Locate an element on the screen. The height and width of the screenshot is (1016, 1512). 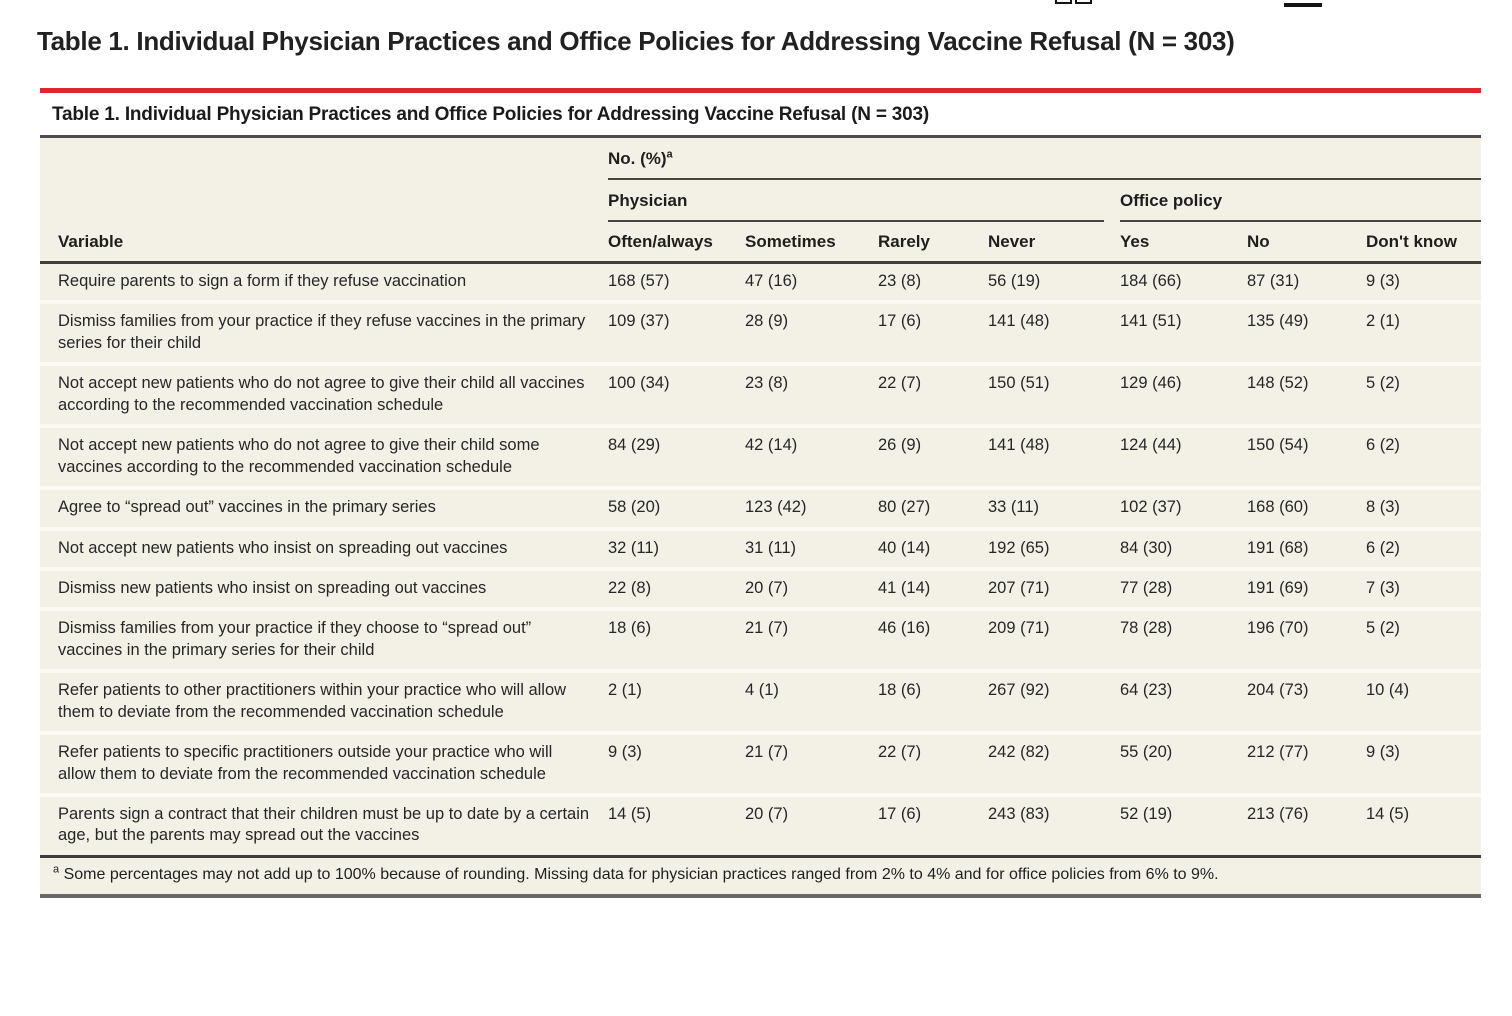
row-value: 87 (31) is located at coordinates (1273, 281).